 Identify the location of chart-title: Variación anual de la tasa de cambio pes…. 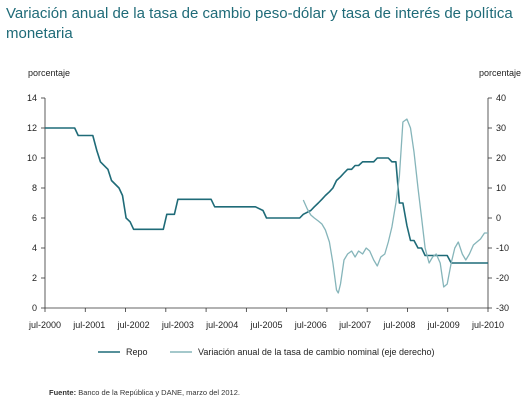
(259, 23).